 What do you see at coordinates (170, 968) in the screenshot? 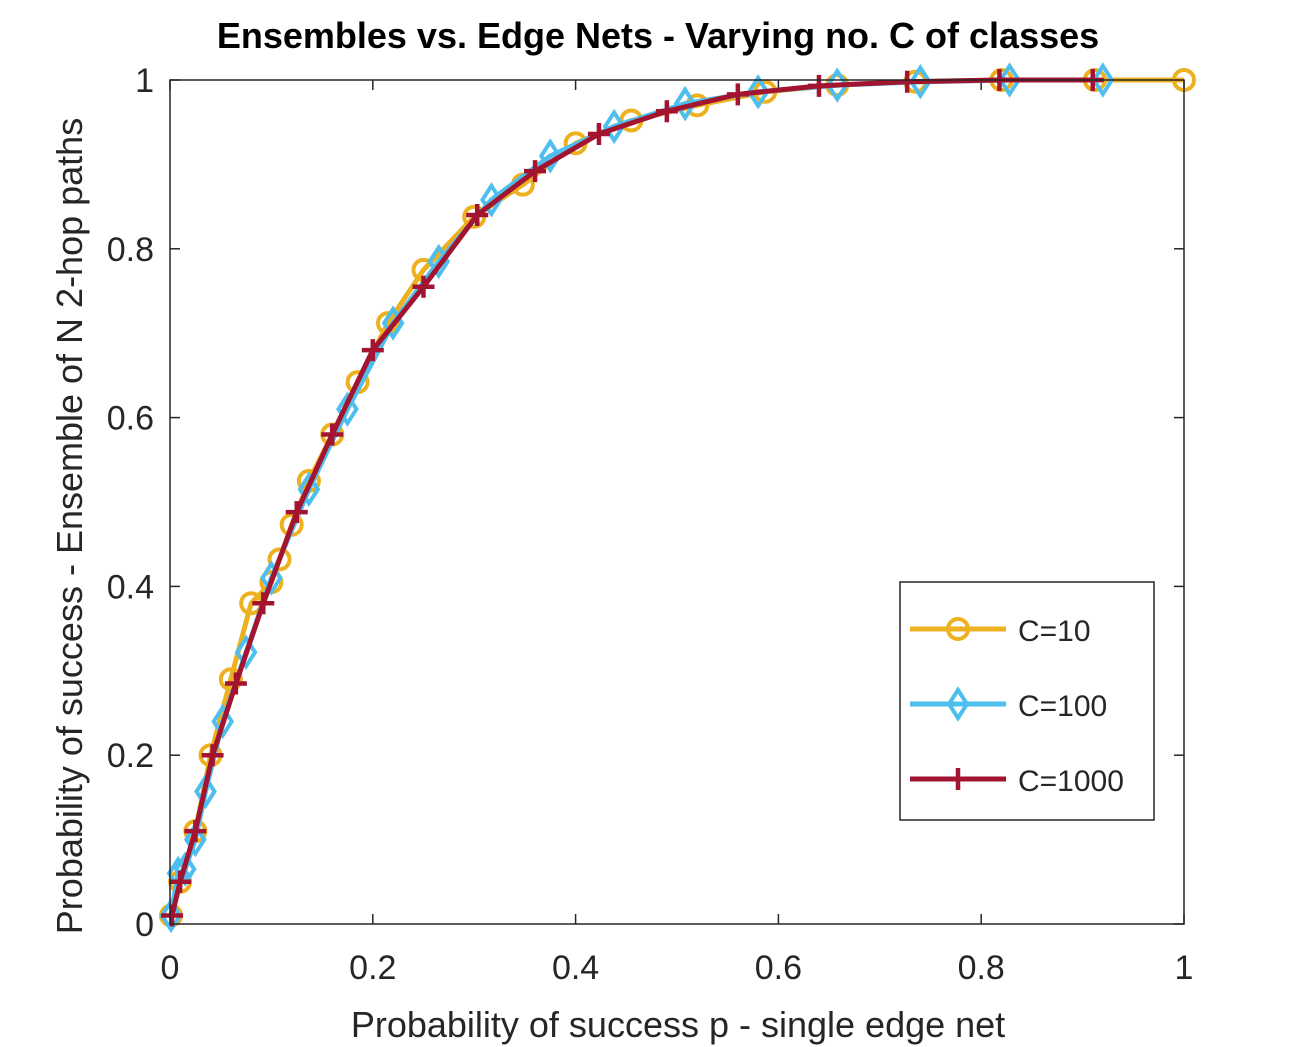
I see `x-tick-label: 0` at bounding box center [170, 968].